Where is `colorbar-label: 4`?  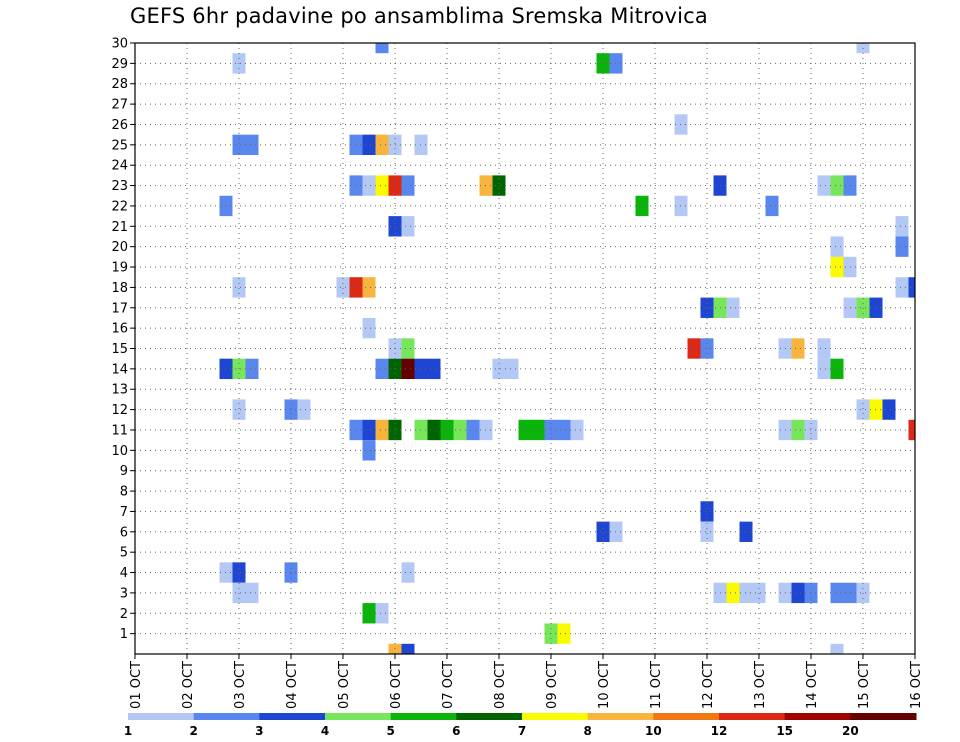 colorbar-label: 4 is located at coordinates (325, 731).